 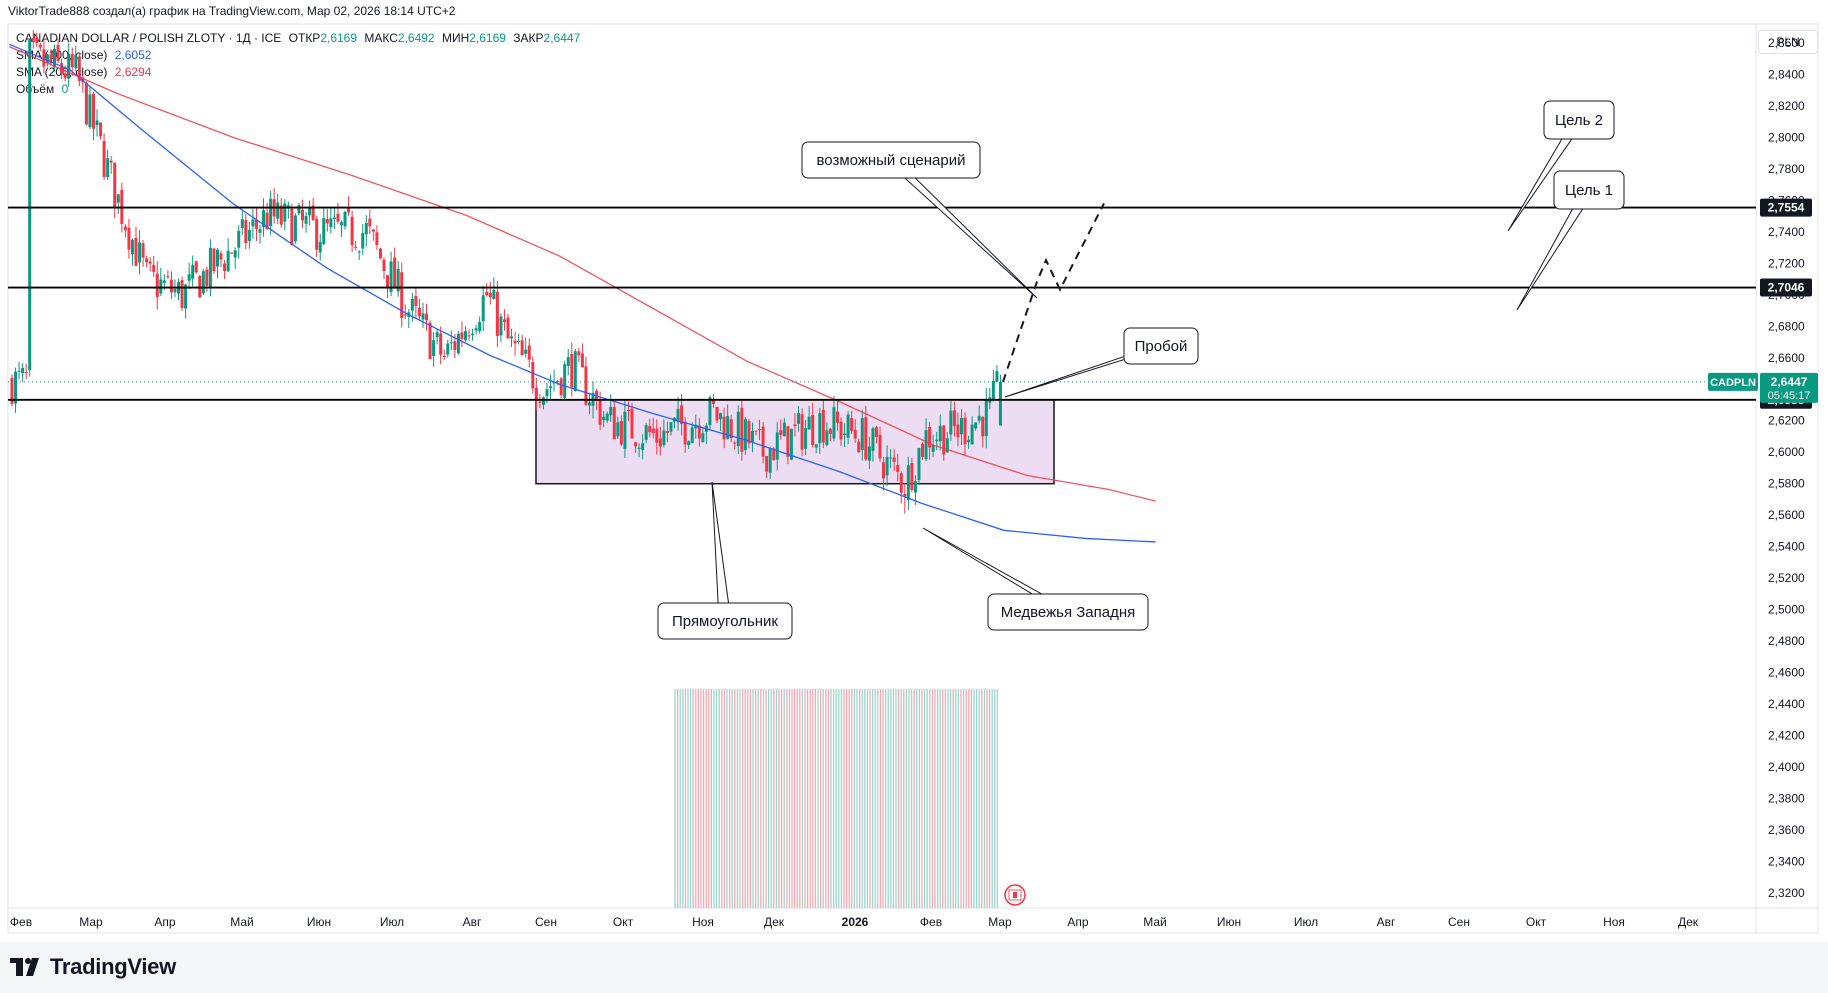 I want to click on indicator-volume-row: Объём 0, so click(x=300, y=89).